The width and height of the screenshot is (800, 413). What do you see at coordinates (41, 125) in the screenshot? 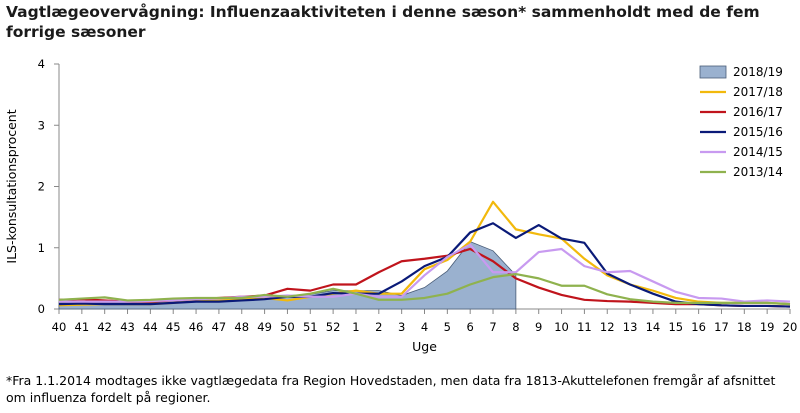
I see `y-tick-label: 3` at bounding box center [41, 125].